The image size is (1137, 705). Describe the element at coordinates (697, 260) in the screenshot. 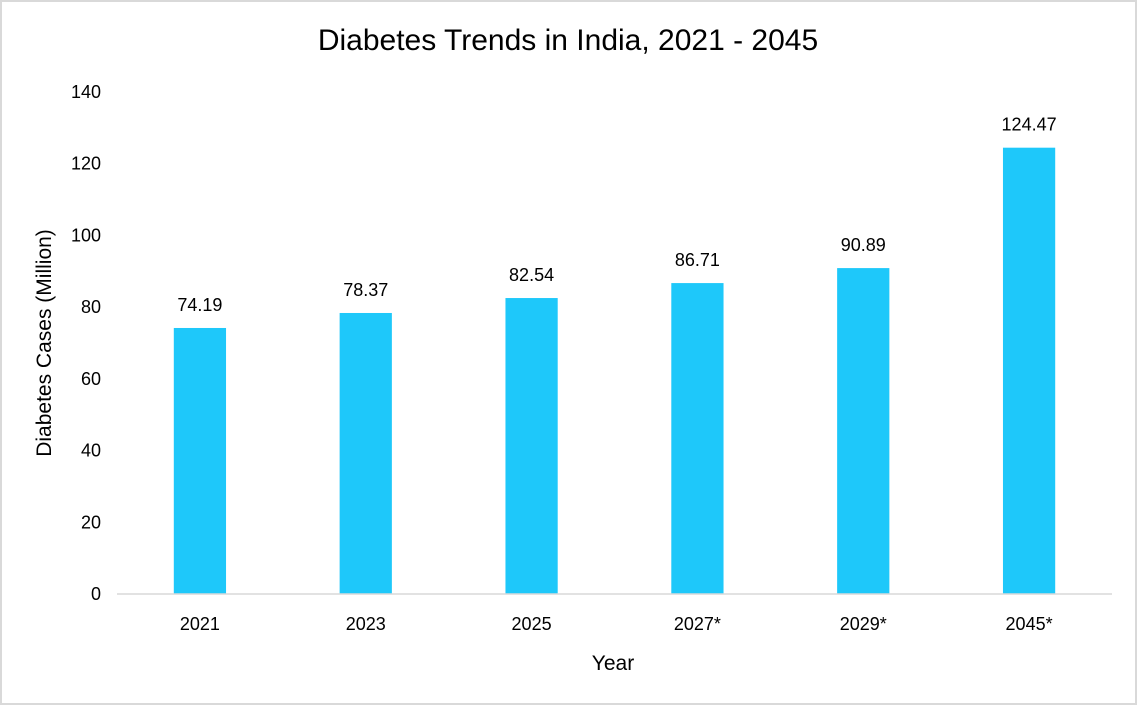

I see `data-label: 86.71` at that location.